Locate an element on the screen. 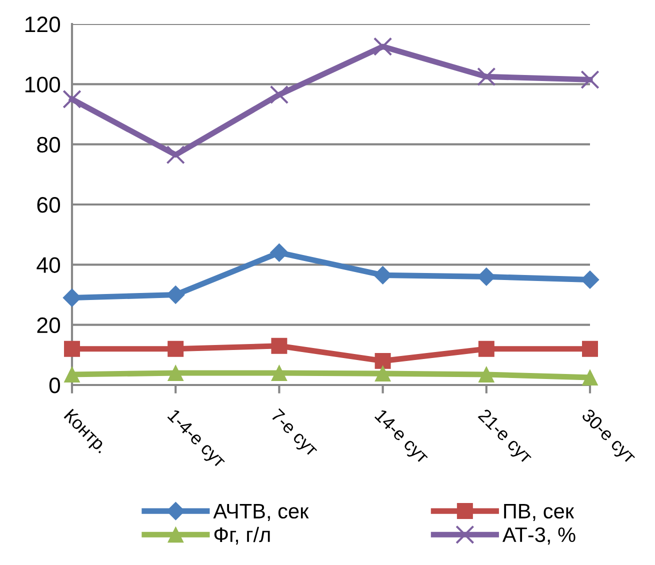 The width and height of the screenshot is (655, 565). x-tick-label: 7-е сут is located at coordinates (294, 434).